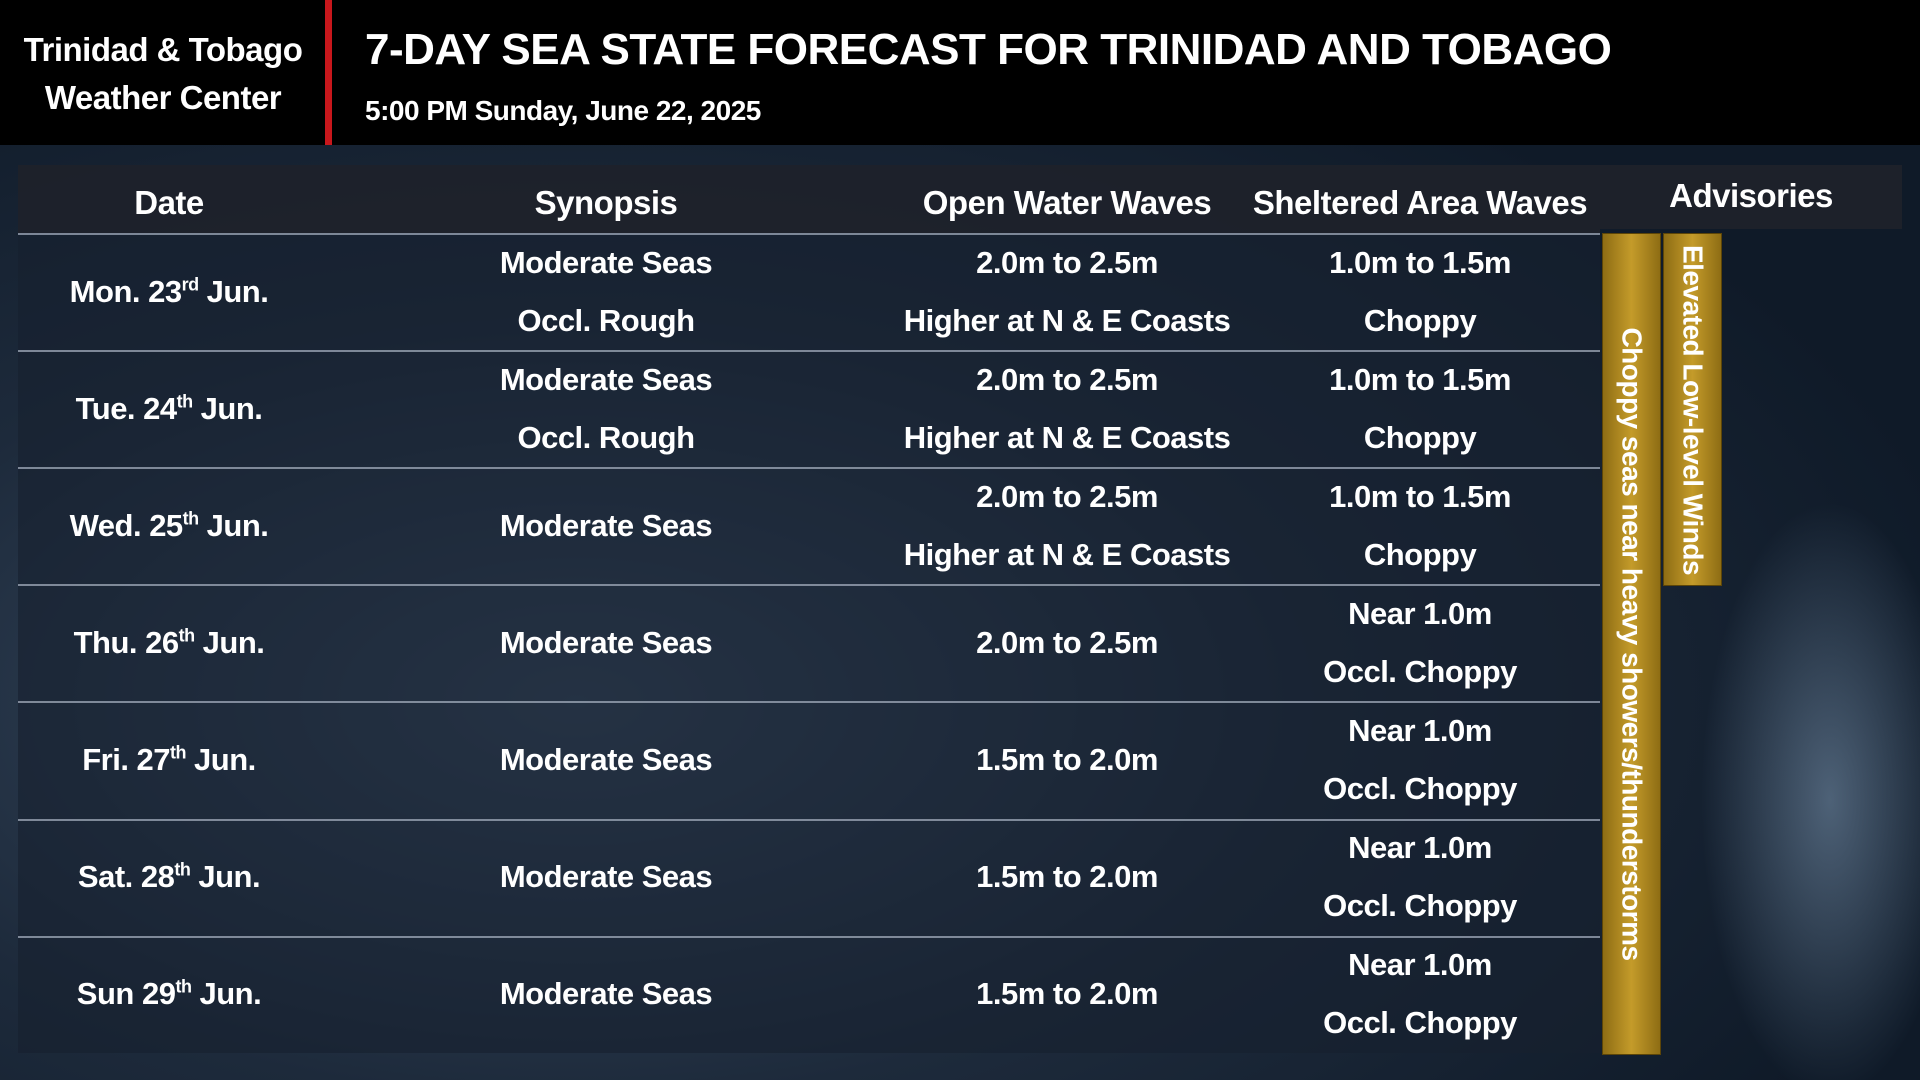 The image size is (1920, 1080). Describe the element at coordinates (1420, 202) in the screenshot. I see `column-header: Sheltered Area Waves` at that location.